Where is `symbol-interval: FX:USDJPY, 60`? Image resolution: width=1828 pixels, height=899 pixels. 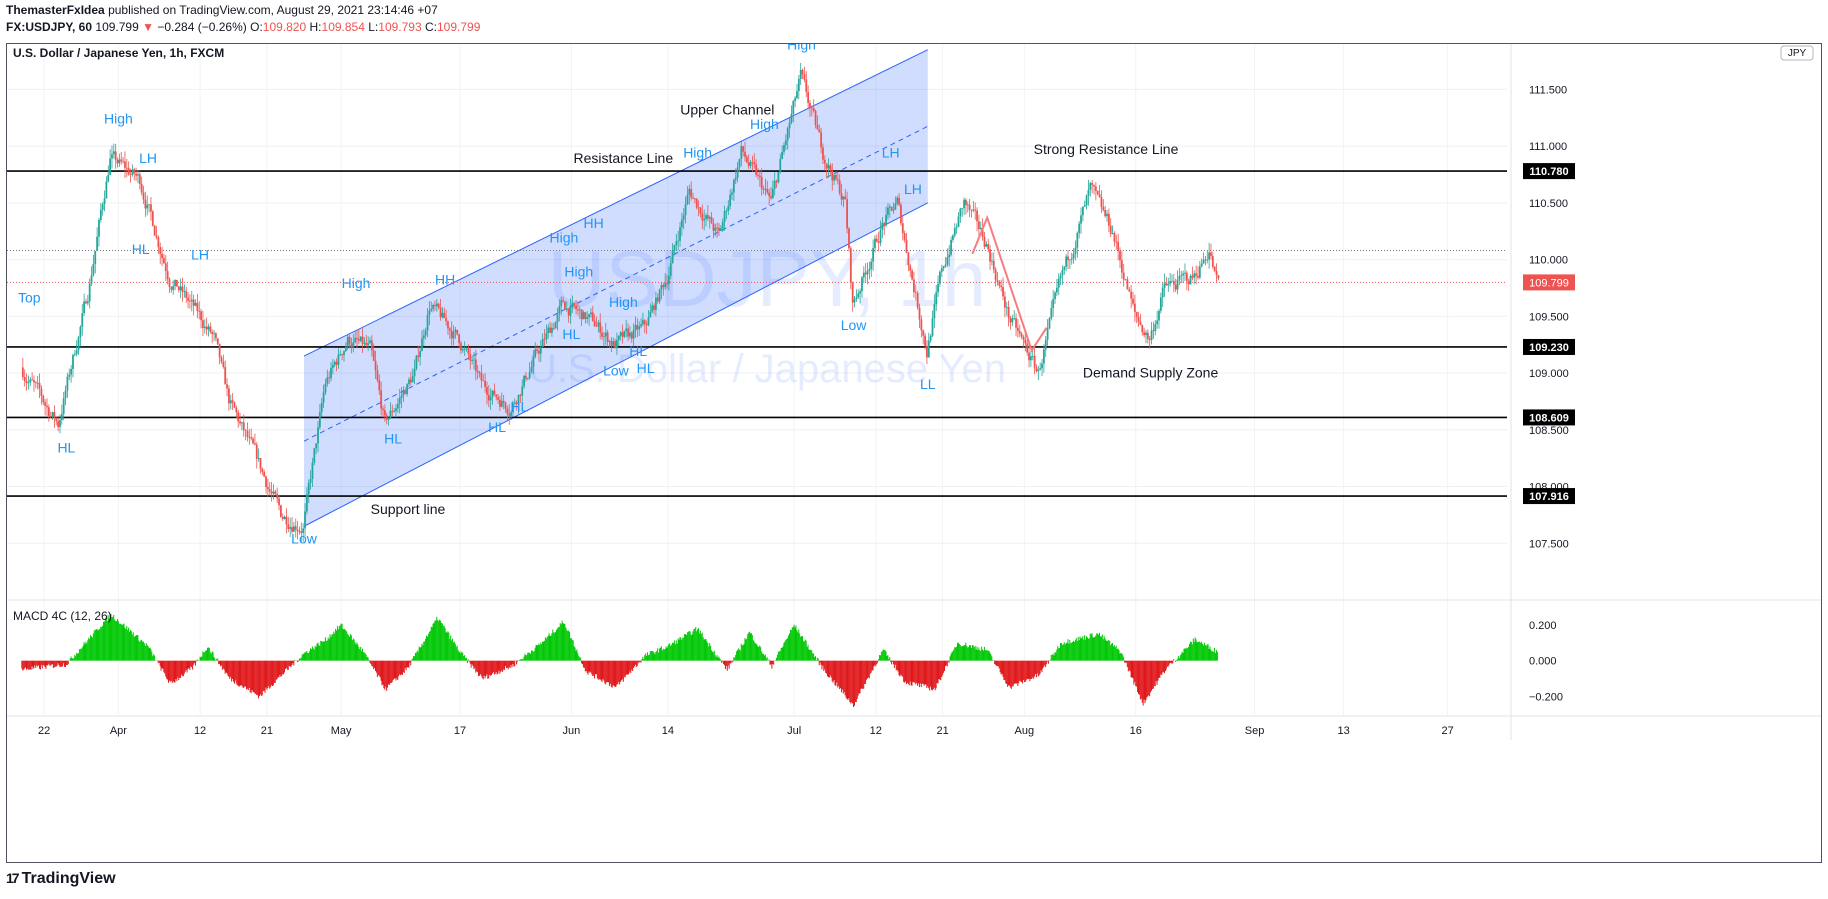 symbol-interval: FX:USDJPY, 60 is located at coordinates (49, 27).